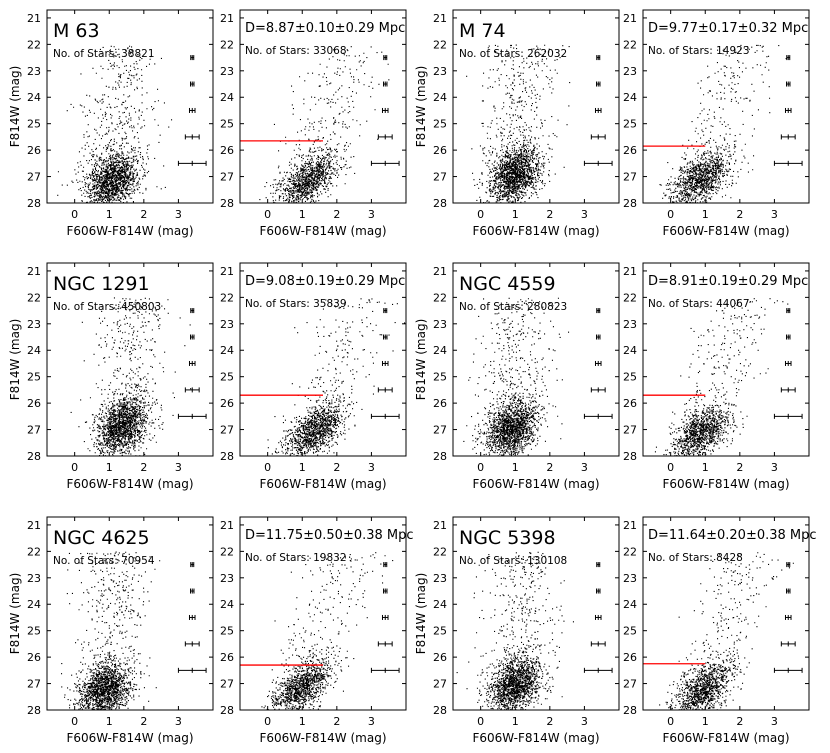 The image size is (830, 753). I want to click on y-axis-label: F814W (mag), so click(15, 107).